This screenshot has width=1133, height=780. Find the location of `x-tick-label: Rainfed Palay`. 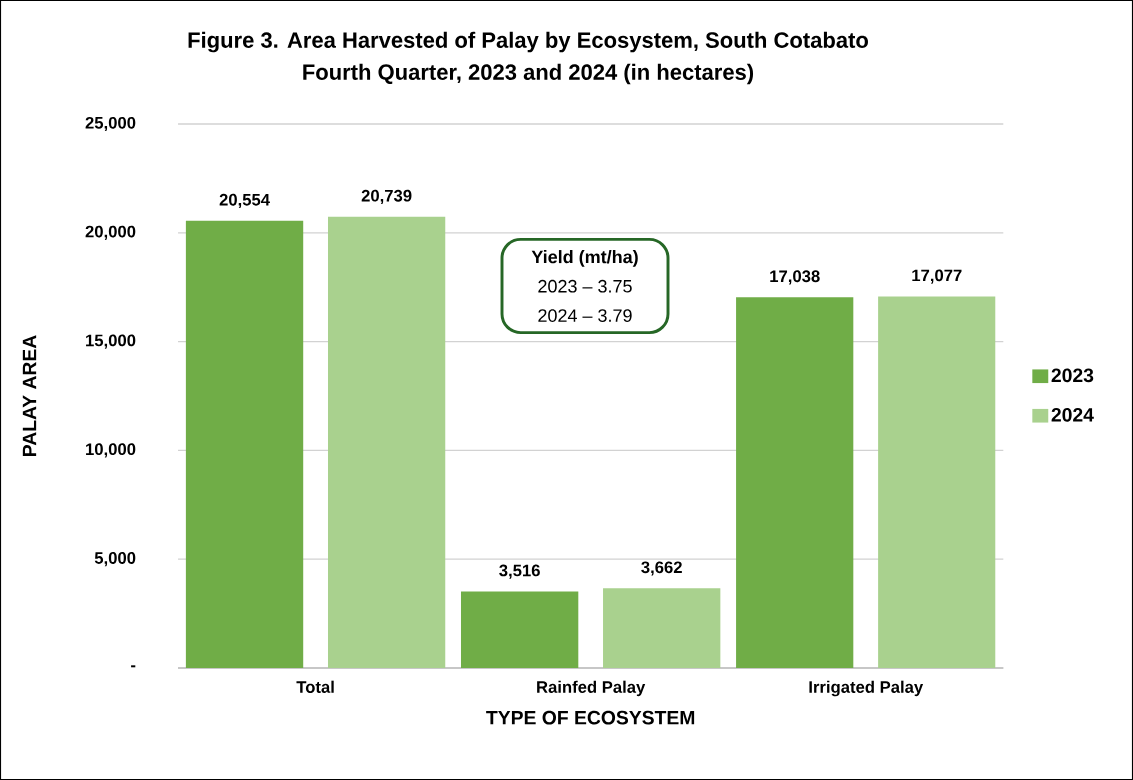

x-tick-label: Rainfed Palay is located at coordinates (591, 688).